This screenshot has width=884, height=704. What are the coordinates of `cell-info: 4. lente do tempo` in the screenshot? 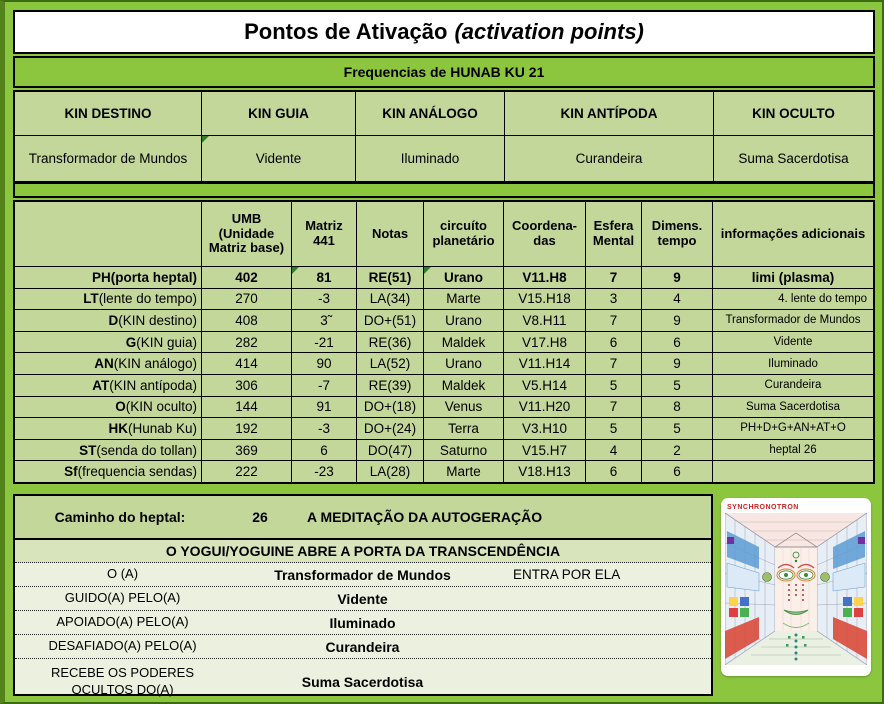 It's located at (822, 298).